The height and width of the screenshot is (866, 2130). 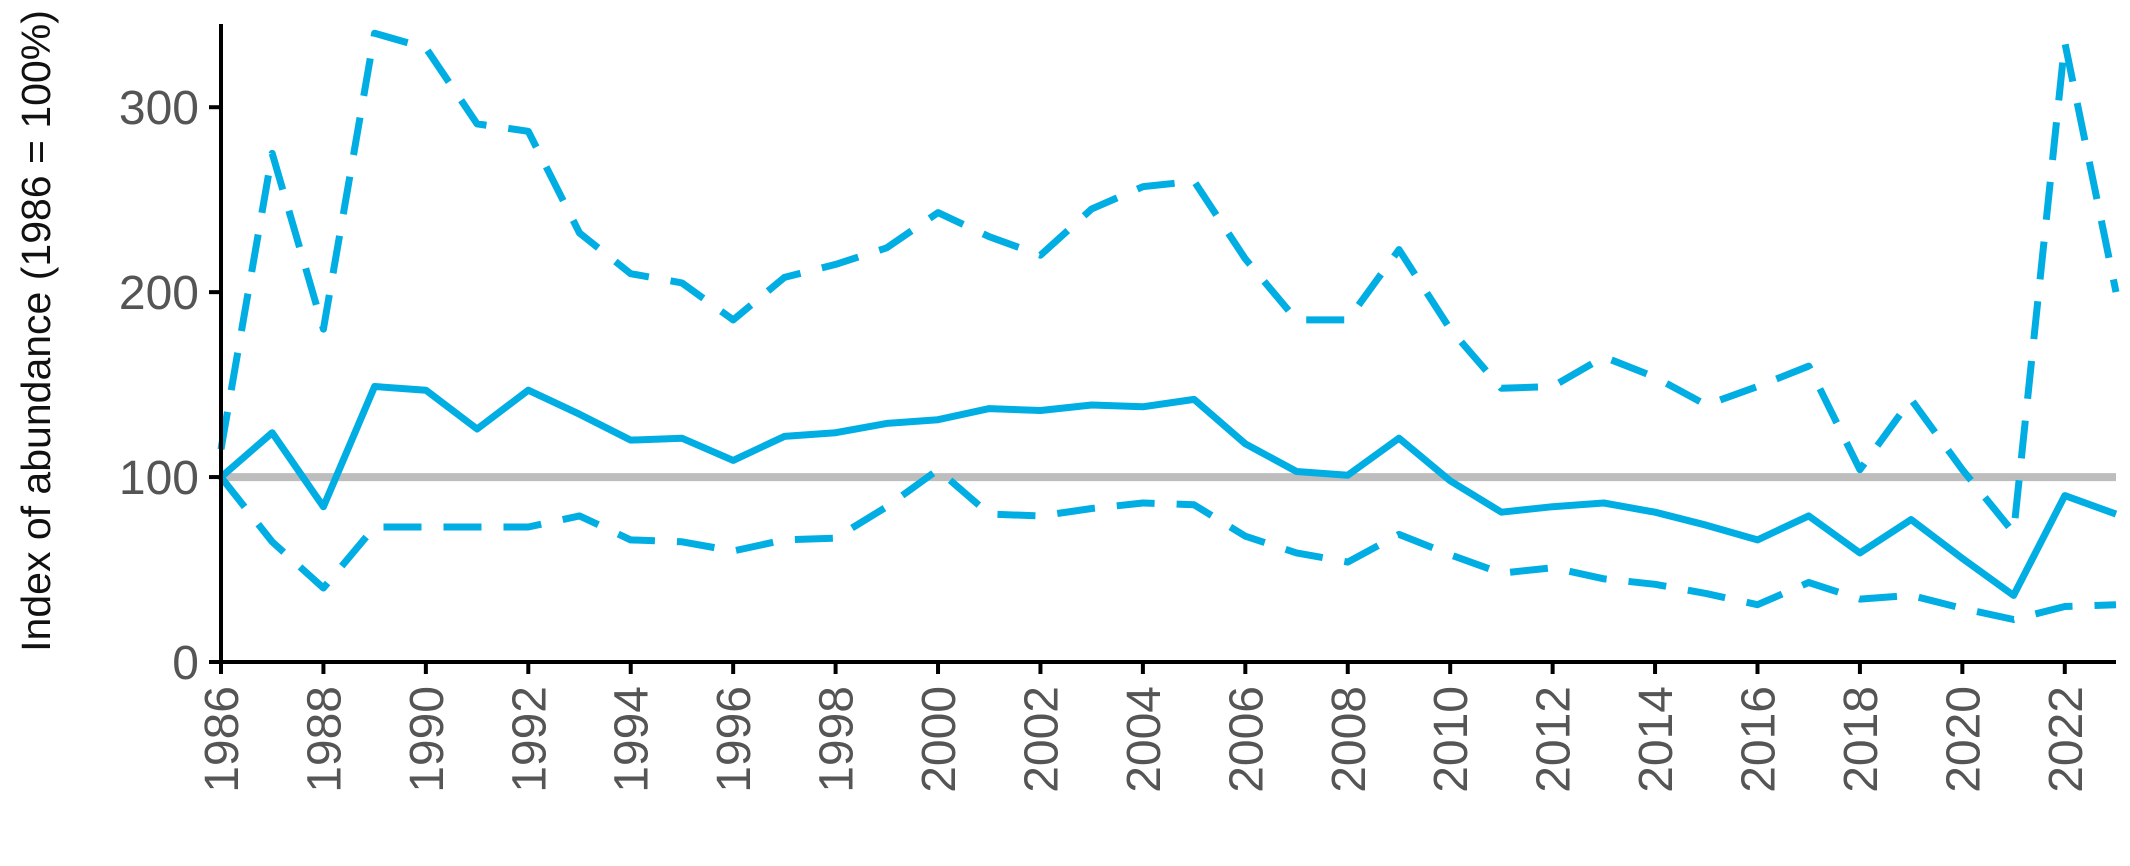 What do you see at coordinates (939, 739) in the screenshot?
I see `x-tick-label: 2000` at bounding box center [939, 739].